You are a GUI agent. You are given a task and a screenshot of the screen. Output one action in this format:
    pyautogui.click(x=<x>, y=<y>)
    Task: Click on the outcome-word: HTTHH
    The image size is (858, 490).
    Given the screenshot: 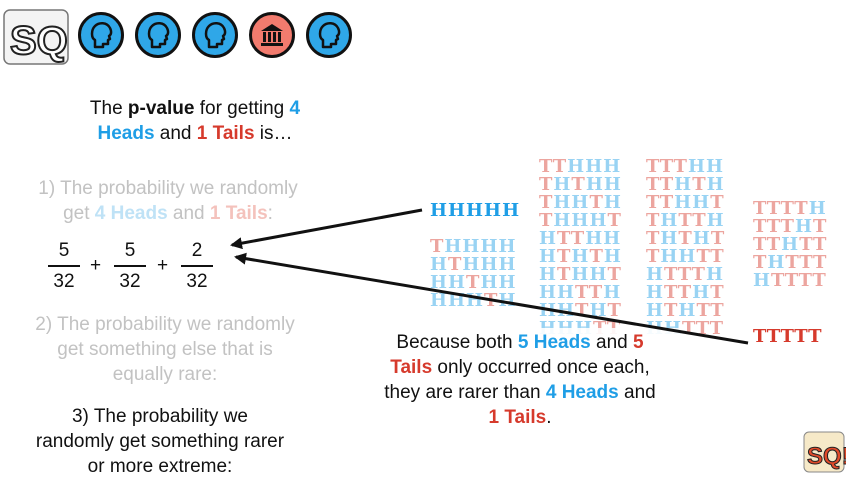 What is the action you would take?
    pyautogui.click(x=580, y=238)
    